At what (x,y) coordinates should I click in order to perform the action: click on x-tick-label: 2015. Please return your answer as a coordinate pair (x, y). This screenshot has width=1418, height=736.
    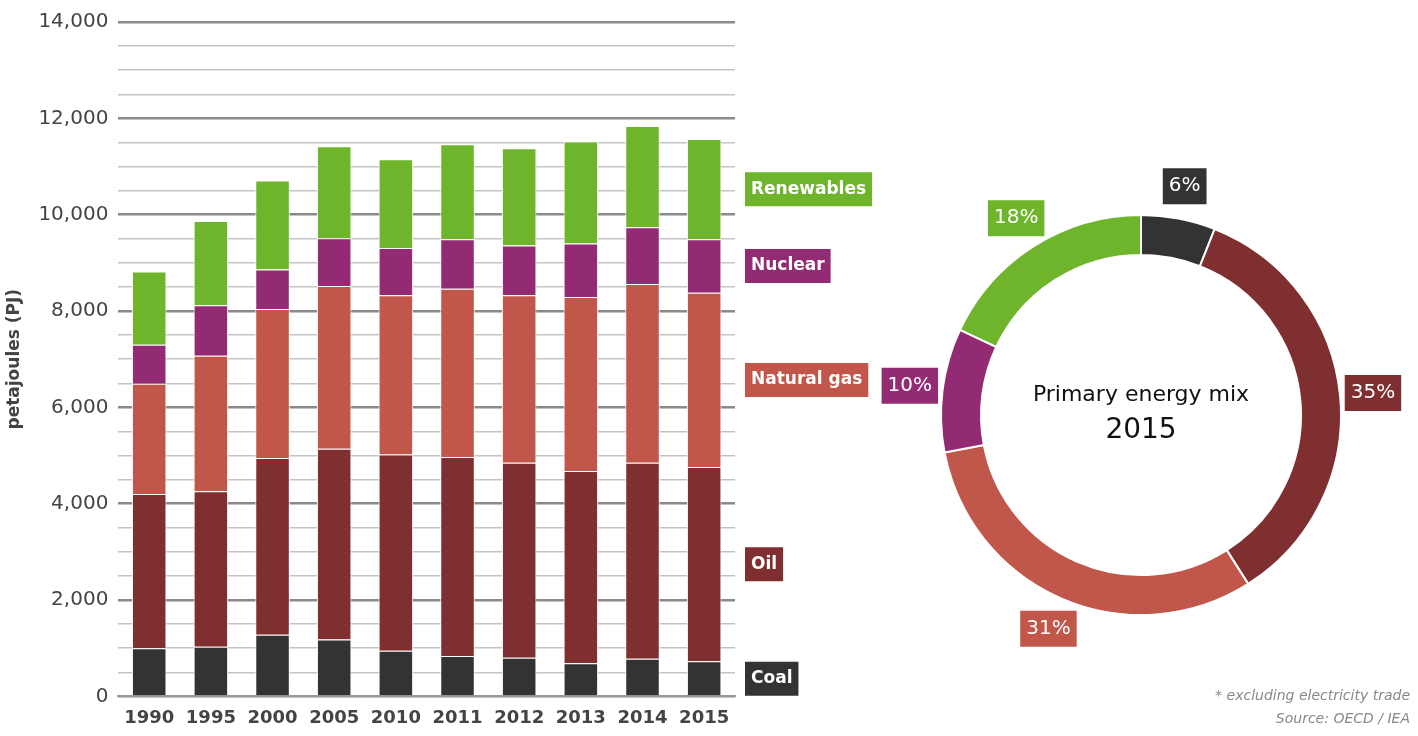
    Looking at the image, I should click on (704, 716).